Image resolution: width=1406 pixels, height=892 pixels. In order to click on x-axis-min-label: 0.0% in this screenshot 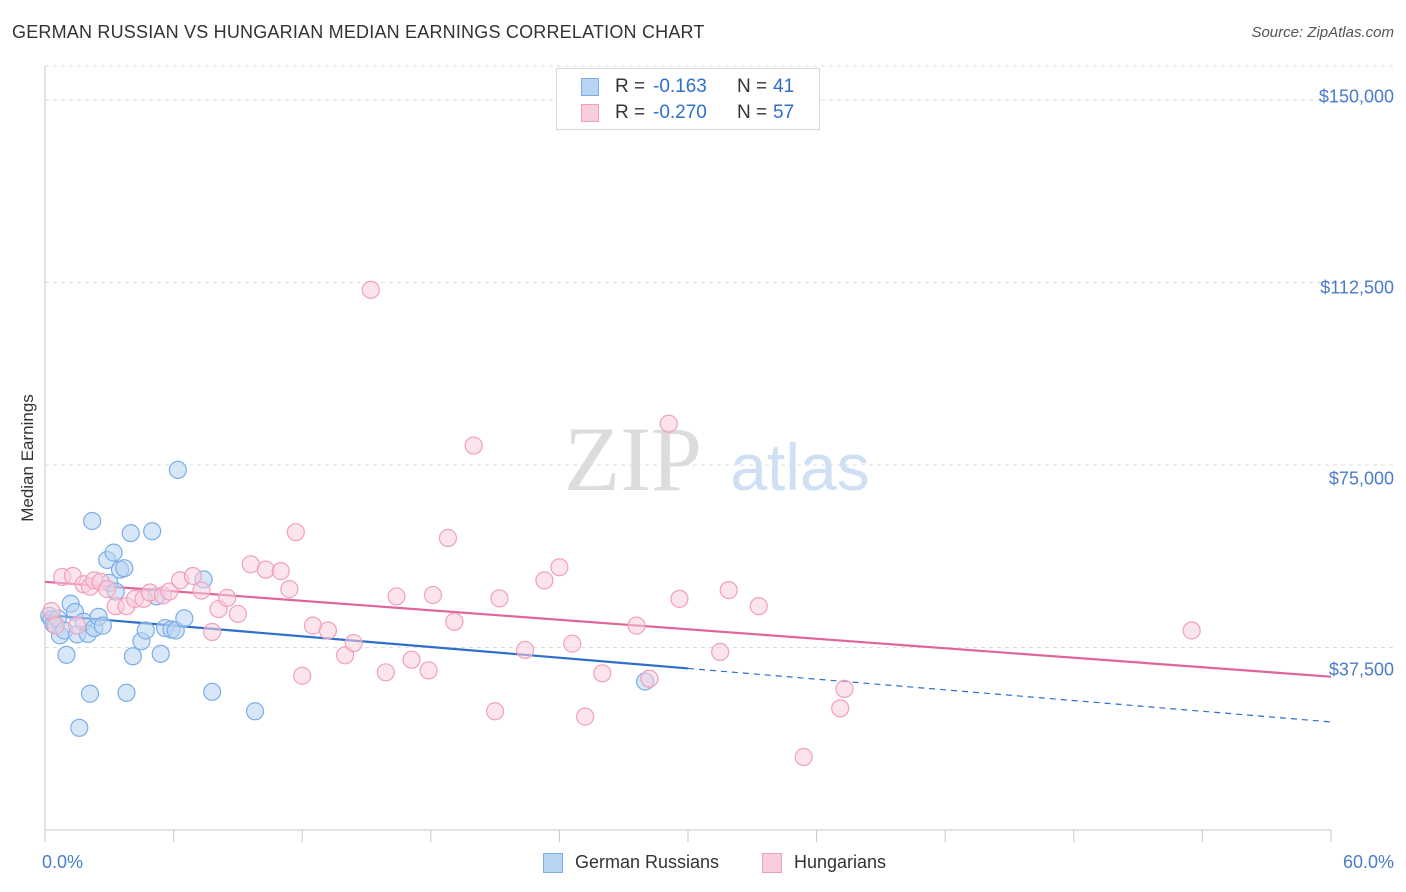, I will do `click(63, 862)`.